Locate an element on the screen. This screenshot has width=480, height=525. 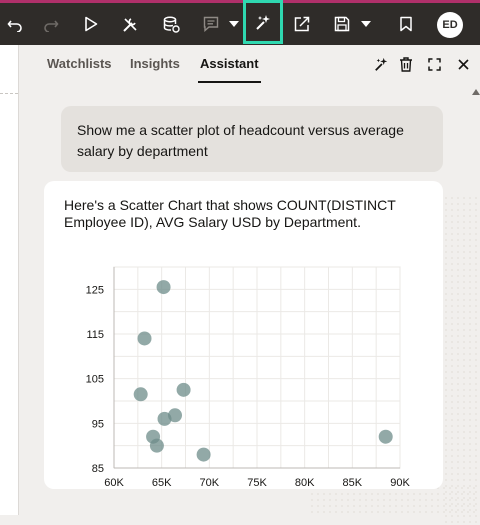
x-tick-label: 90K is located at coordinates (400, 483).